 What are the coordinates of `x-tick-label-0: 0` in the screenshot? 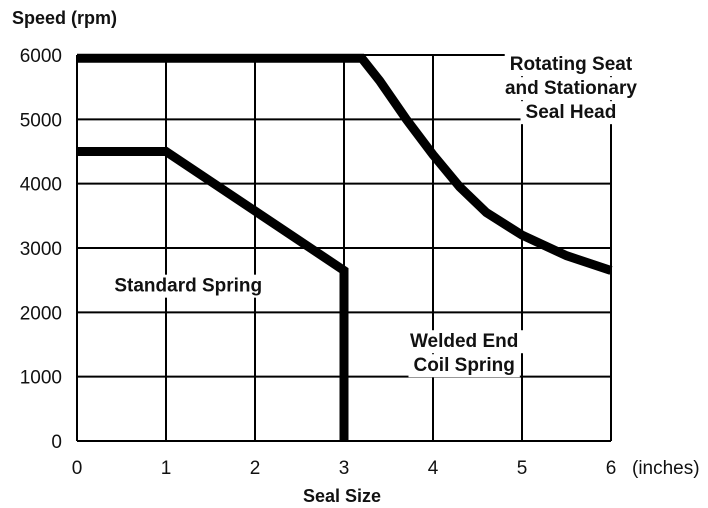 It's located at (77, 468).